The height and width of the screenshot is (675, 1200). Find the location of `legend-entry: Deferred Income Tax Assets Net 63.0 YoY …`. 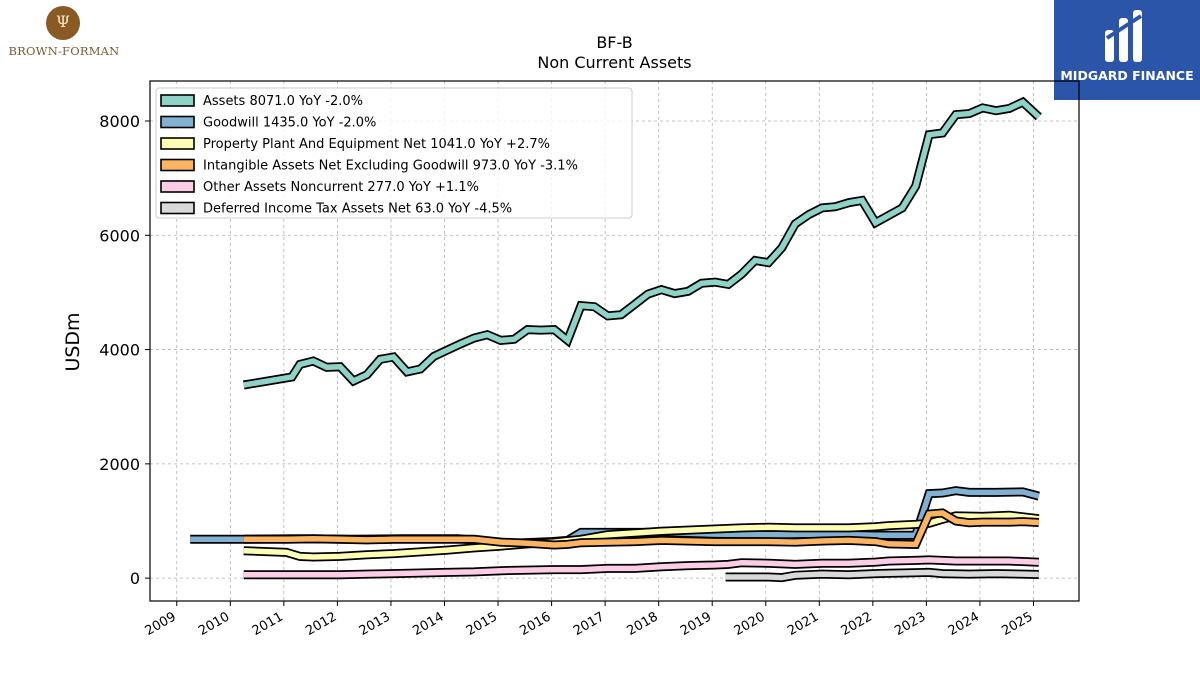

legend-entry: Deferred Income Tax Assets Net 63.0 YoY … is located at coordinates (357, 209).